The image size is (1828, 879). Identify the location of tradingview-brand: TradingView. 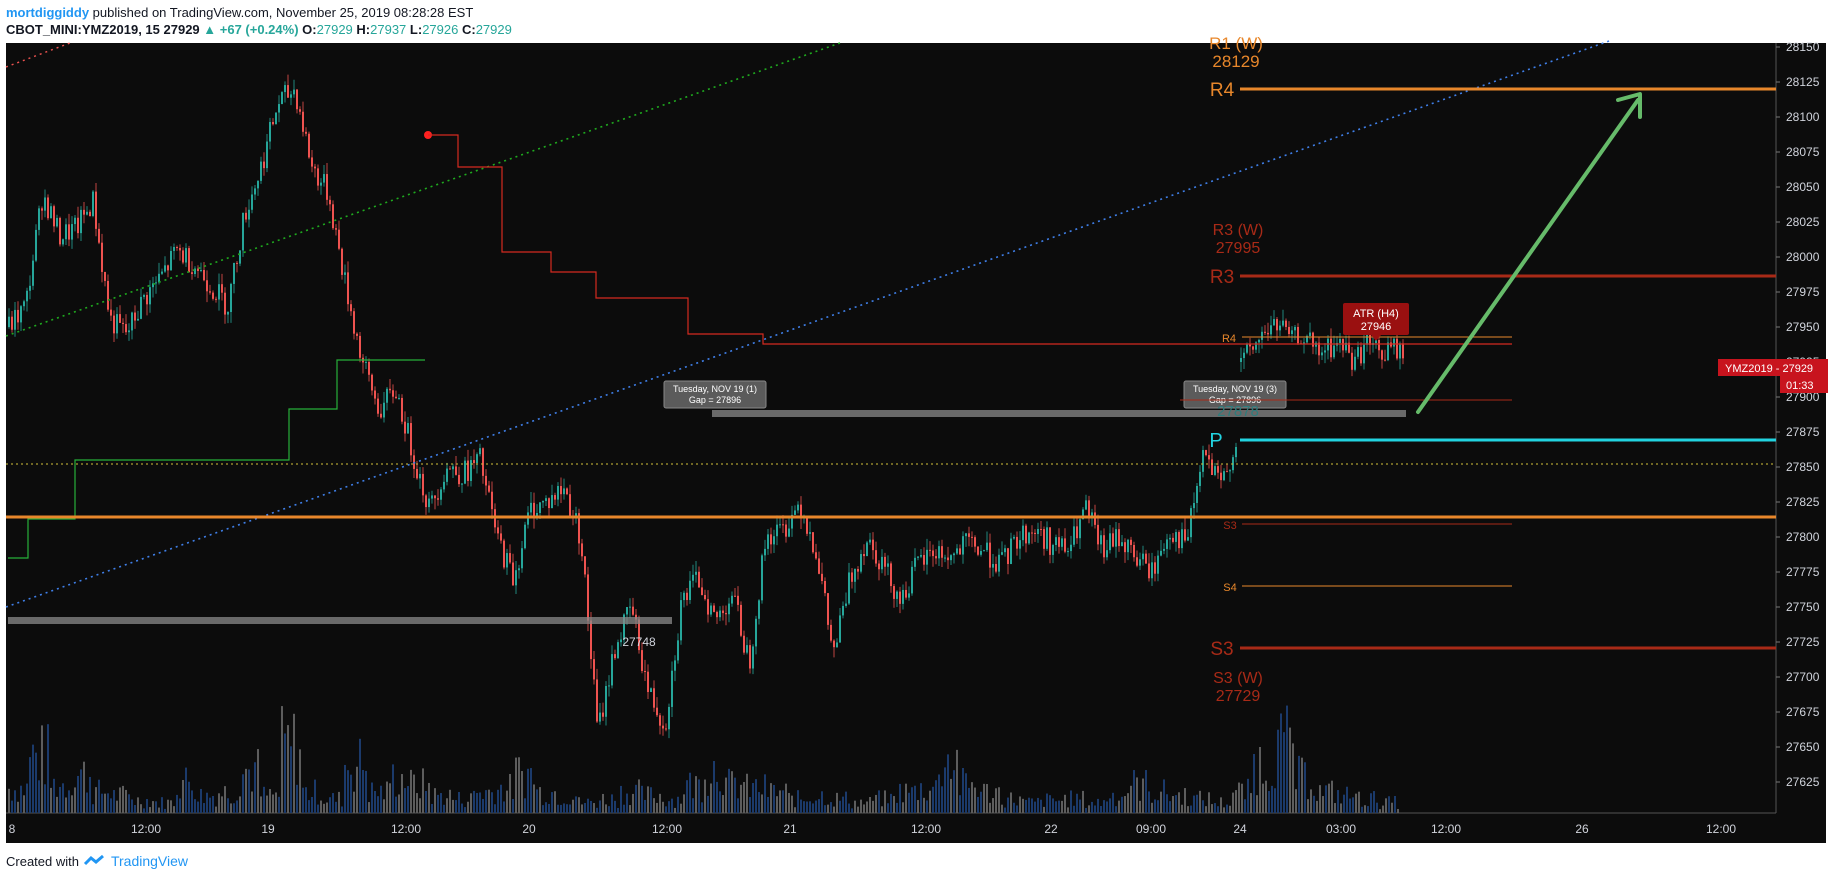
(149, 861).